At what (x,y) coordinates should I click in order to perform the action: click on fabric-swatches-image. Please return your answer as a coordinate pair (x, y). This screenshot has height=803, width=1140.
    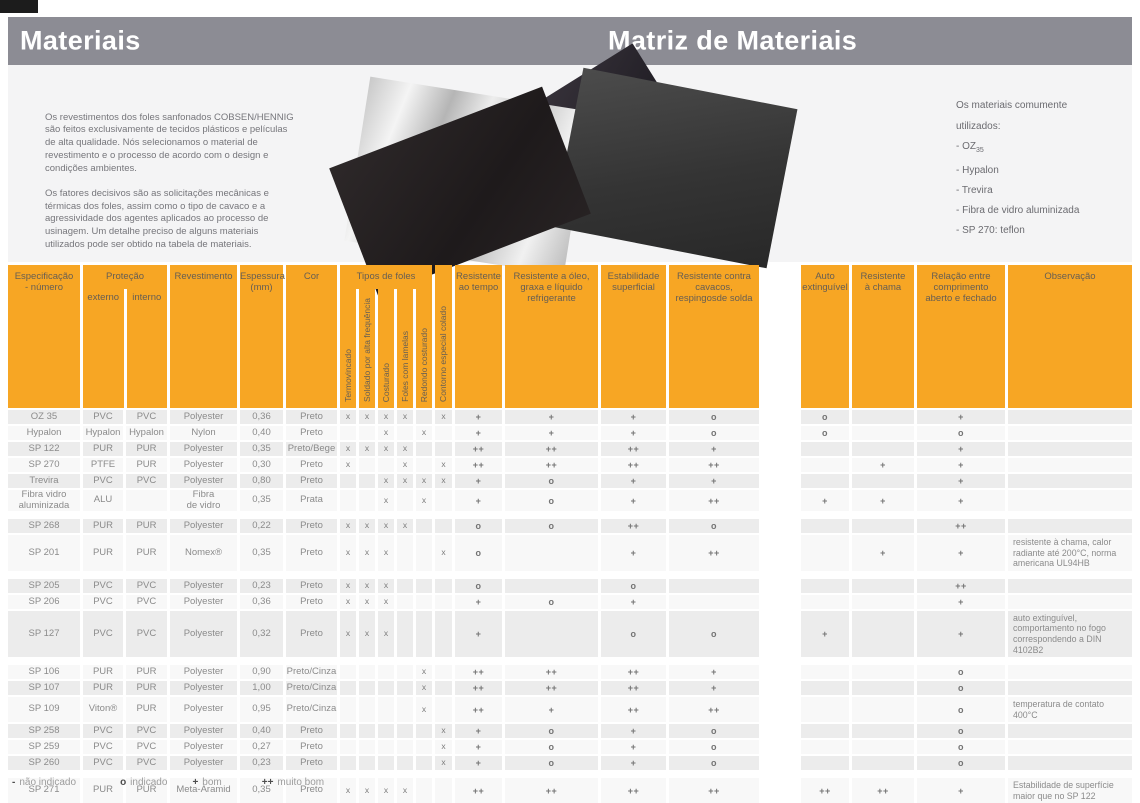
    Looking at the image, I should click on (568, 169).